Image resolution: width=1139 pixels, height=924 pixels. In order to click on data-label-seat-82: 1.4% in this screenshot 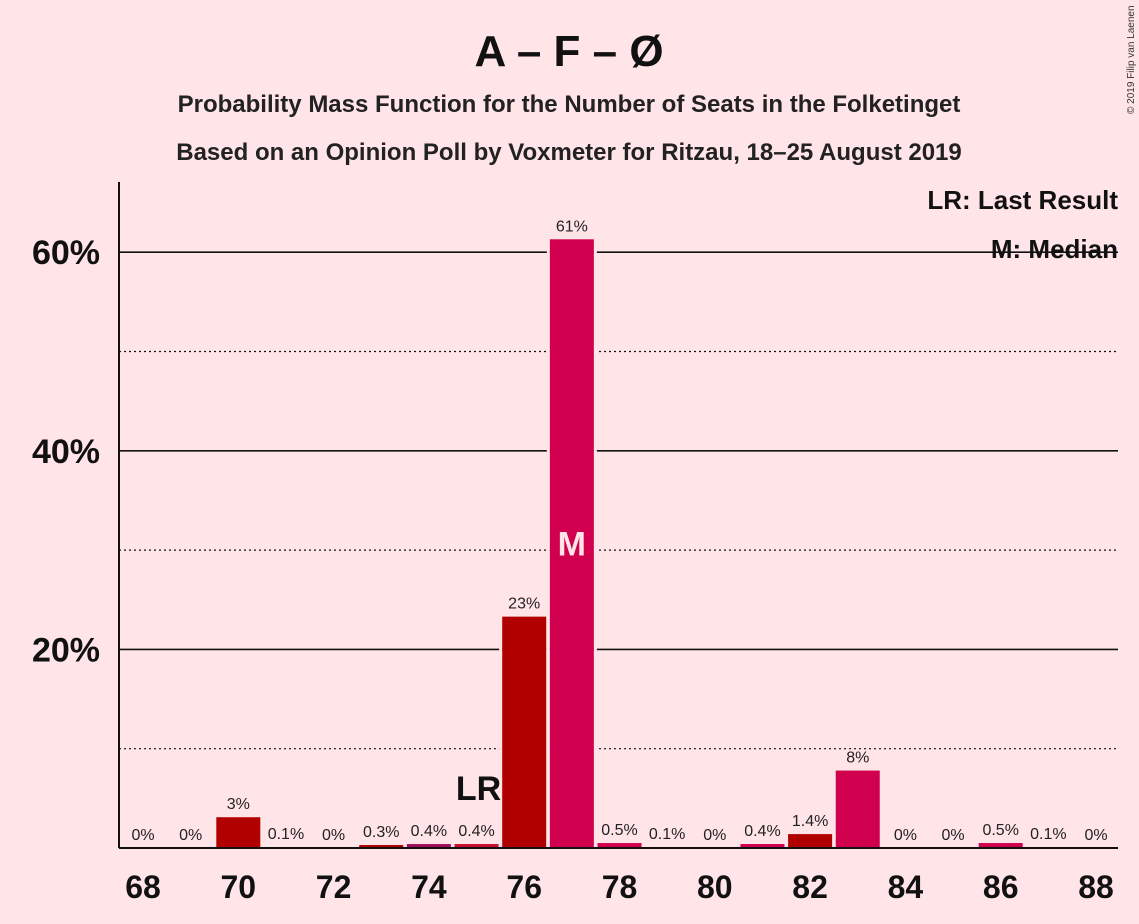, I will do `click(810, 821)`.